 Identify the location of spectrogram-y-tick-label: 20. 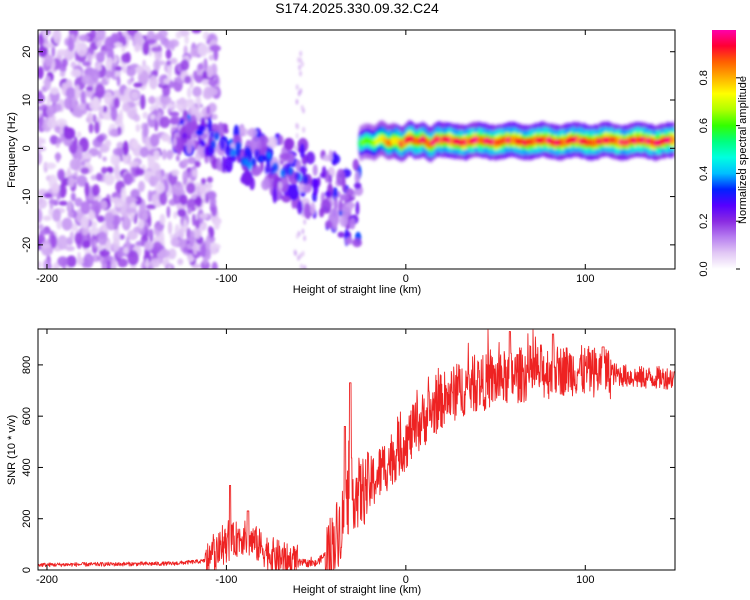
(27, 52).